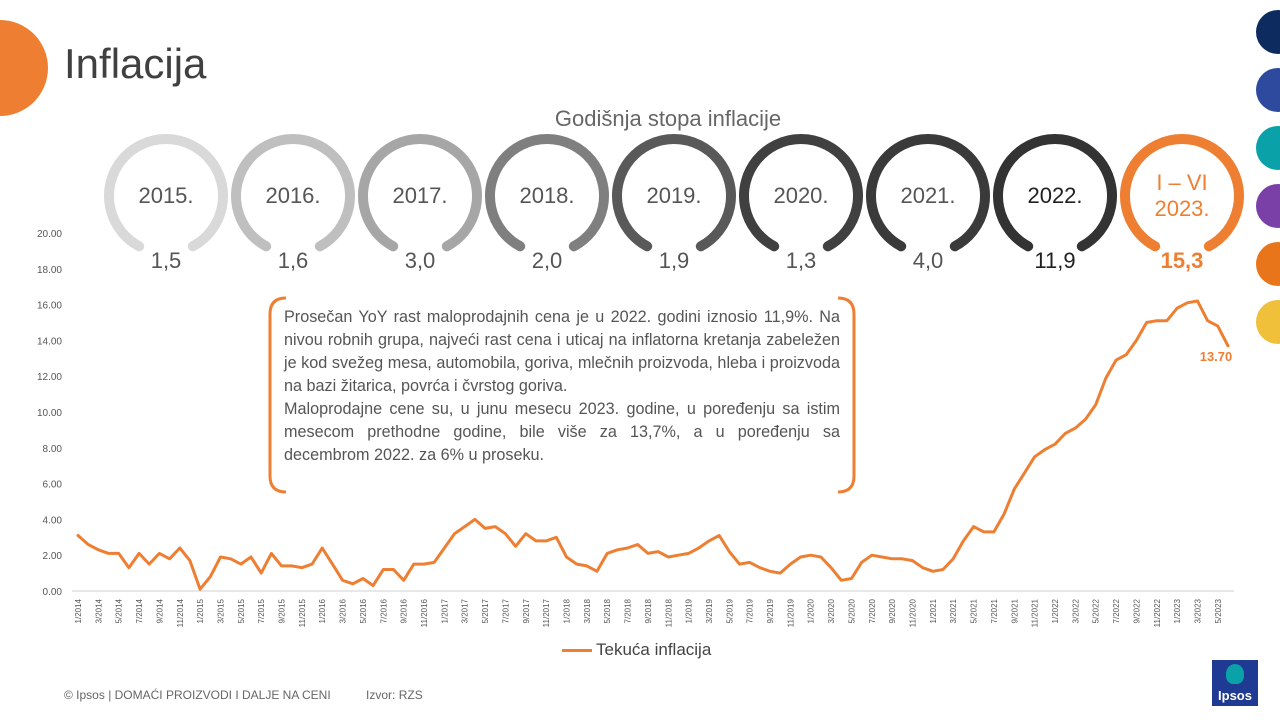 The width and height of the screenshot is (1280, 720). What do you see at coordinates (1035, 612) in the screenshot?
I see `x-tick-label: 11/2021` at bounding box center [1035, 612].